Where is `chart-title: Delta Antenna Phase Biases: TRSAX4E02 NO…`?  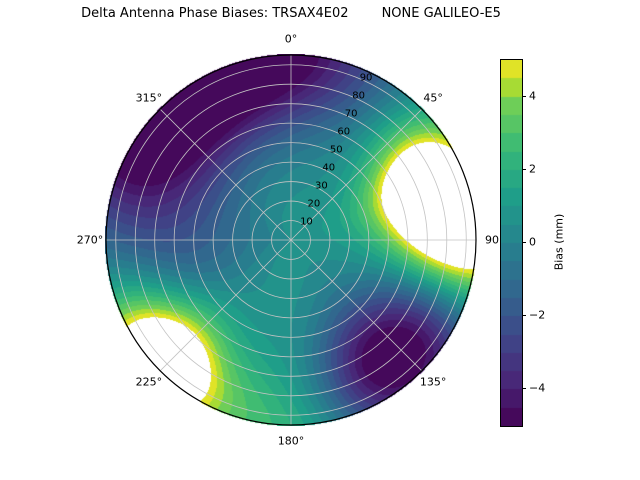 chart-title: Delta Antenna Phase Biases: TRSAX4E02 NO… is located at coordinates (291, 13).